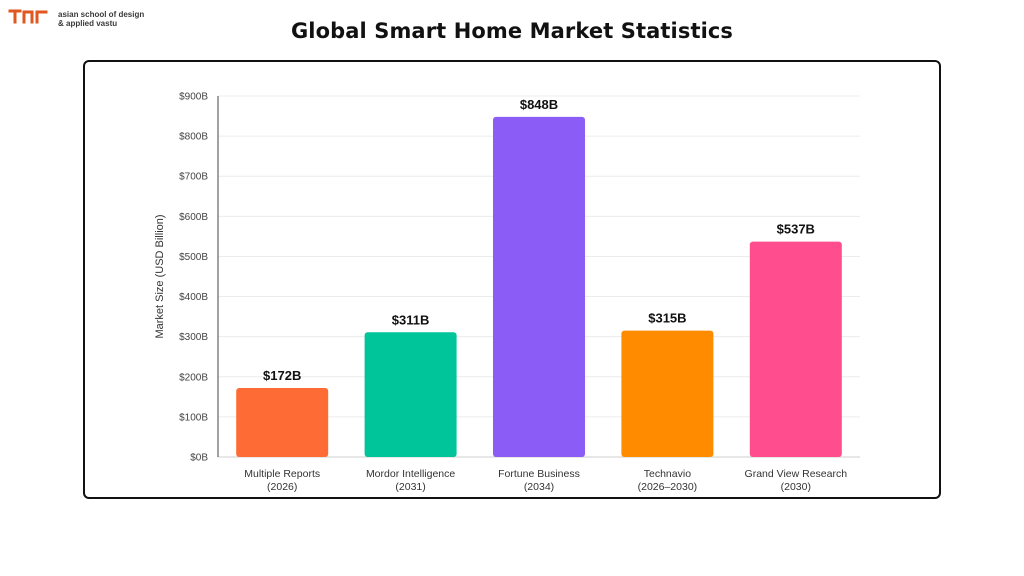 The image size is (1024, 576). What do you see at coordinates (160, 276) in the screenshot?
I see `y-axis-title: Market Size (USD Billion)` at bounding box center [160, 276].